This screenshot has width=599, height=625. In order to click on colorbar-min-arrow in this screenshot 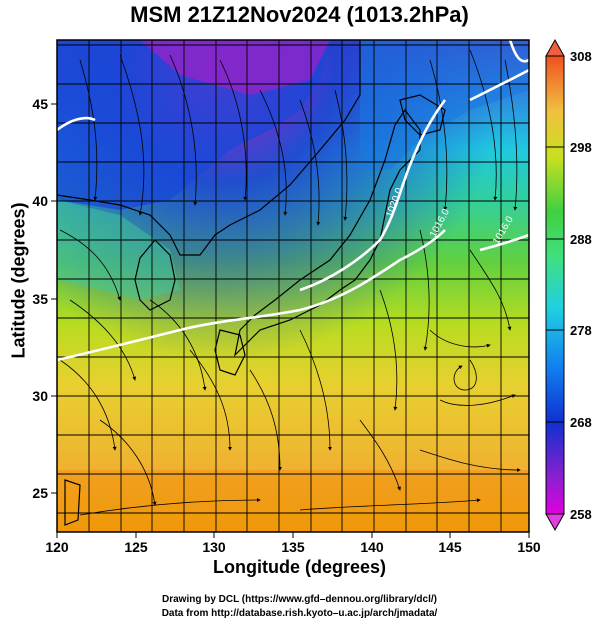, I will do `click(555, 522)`.